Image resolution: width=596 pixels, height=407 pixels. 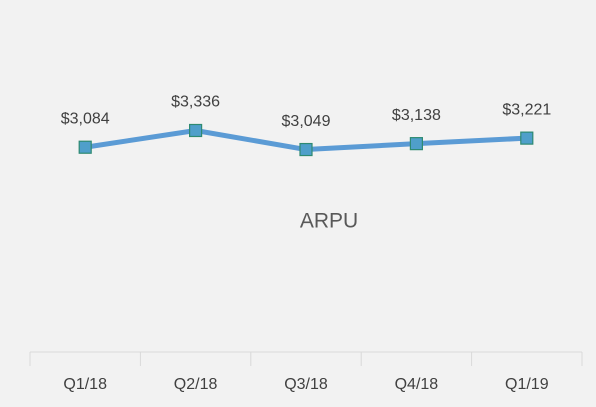 What do you see at coordinates (196, 384) in the screenshot?
I see `x-tick-label: Q2/18` at bounding box center [196, 384].